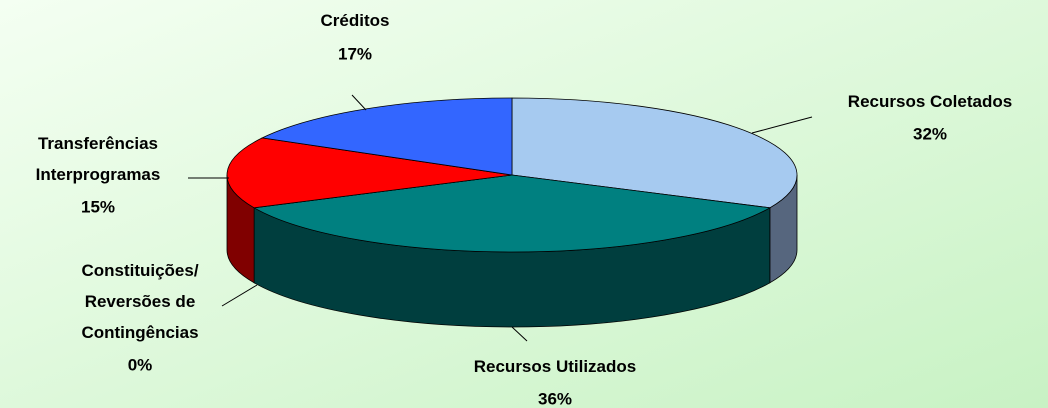  I want to click on category-label: Recursos Coletados, so click(930, 101).